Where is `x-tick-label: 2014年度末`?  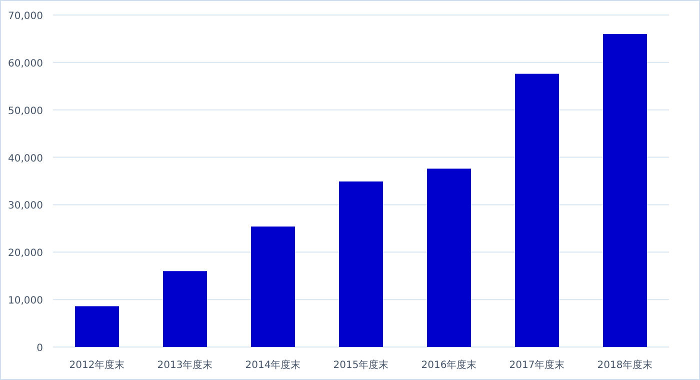 x-tick-label: 2014年度末 is located at coordinates (273, 365).